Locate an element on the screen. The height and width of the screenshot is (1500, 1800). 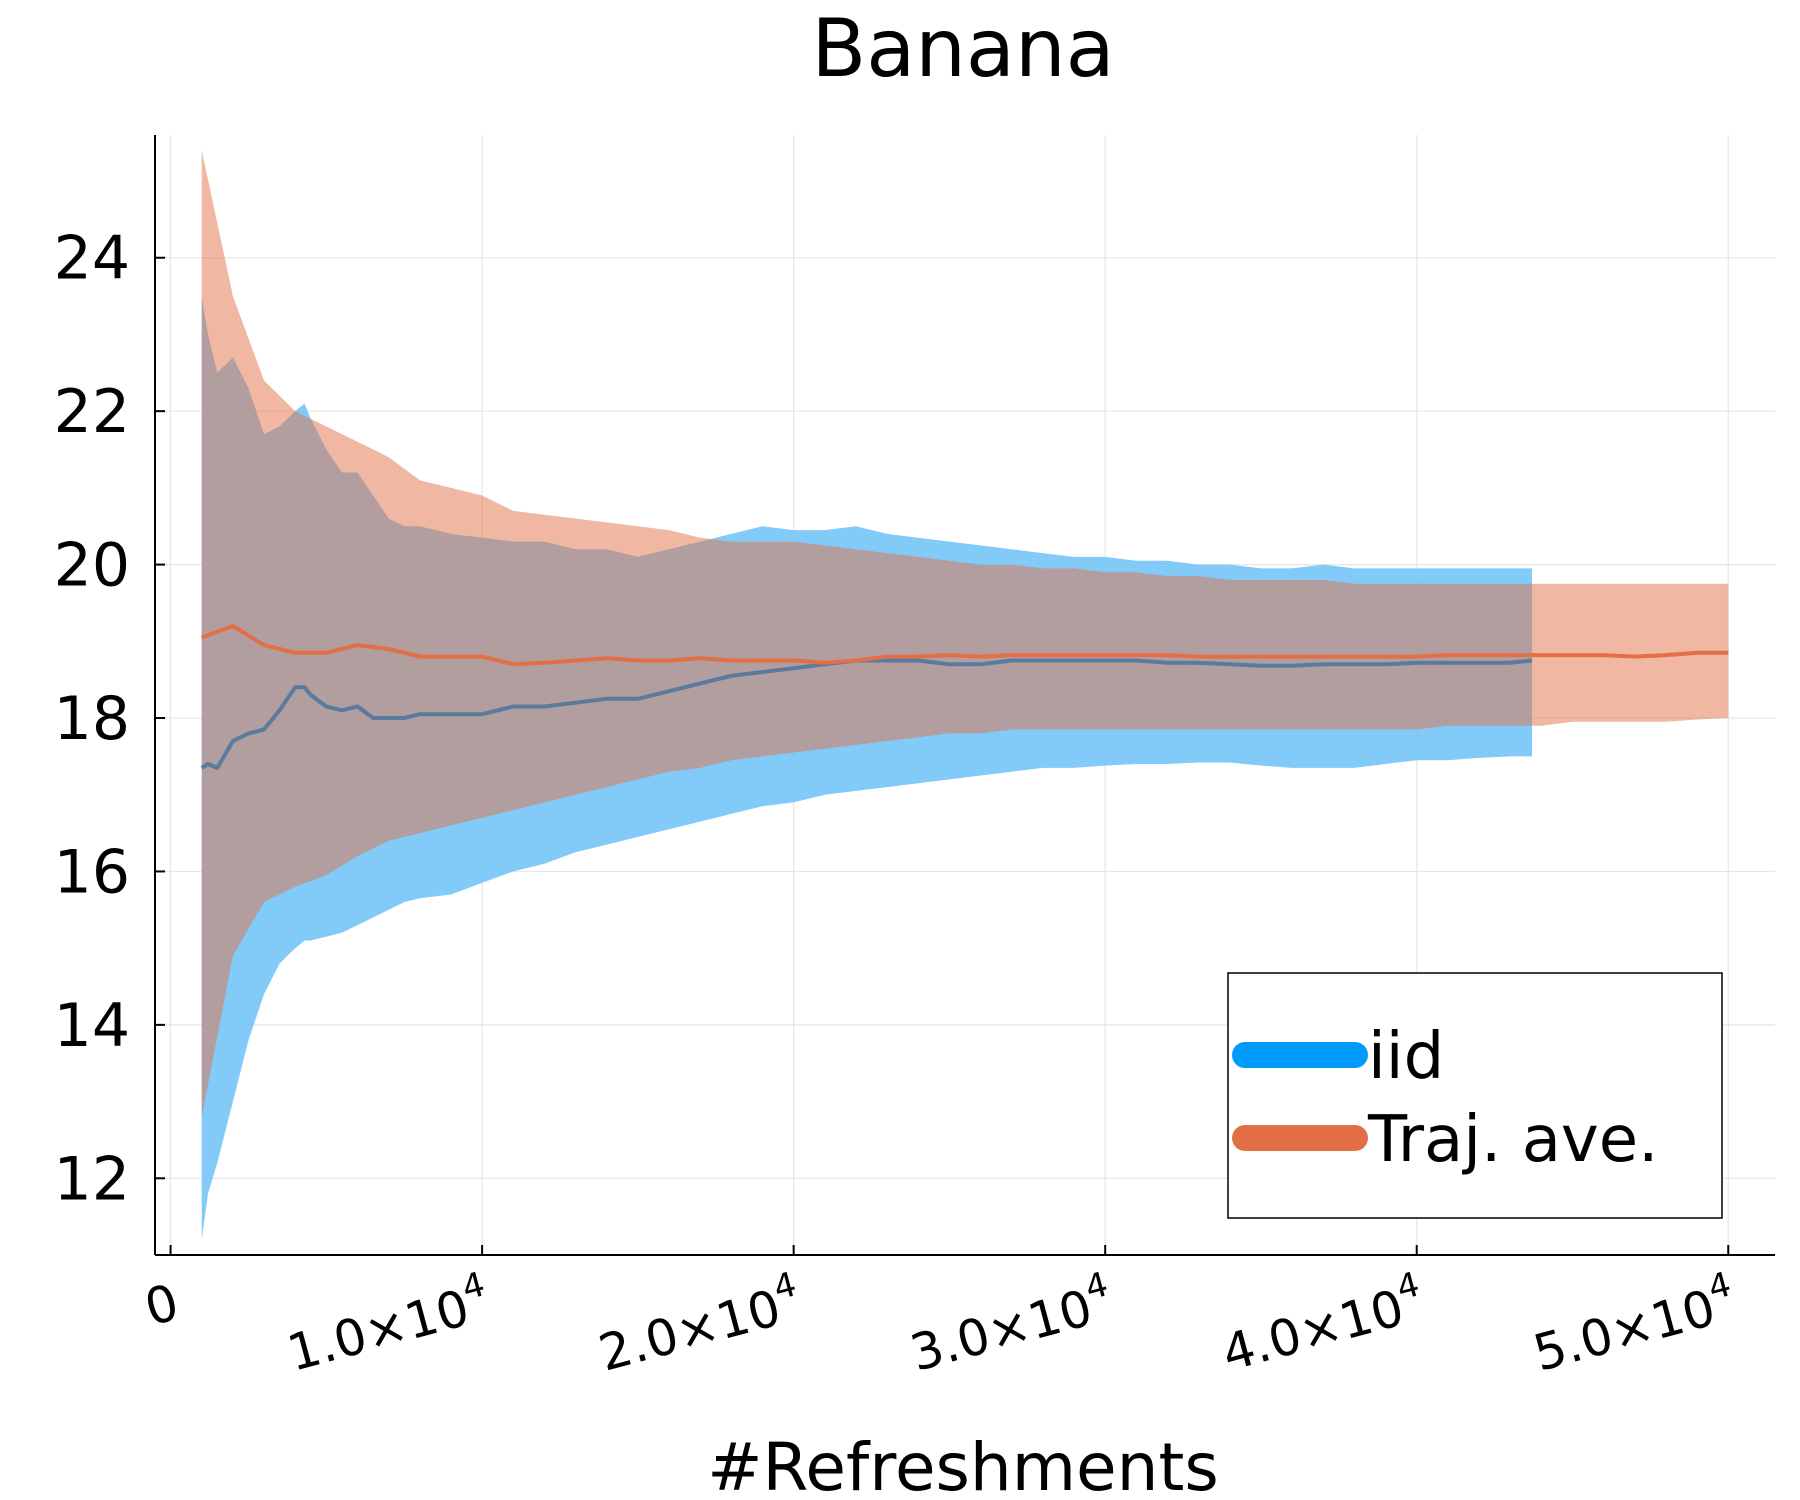
y-tick-label-1: 14 is located at coordinates (92, 1026).